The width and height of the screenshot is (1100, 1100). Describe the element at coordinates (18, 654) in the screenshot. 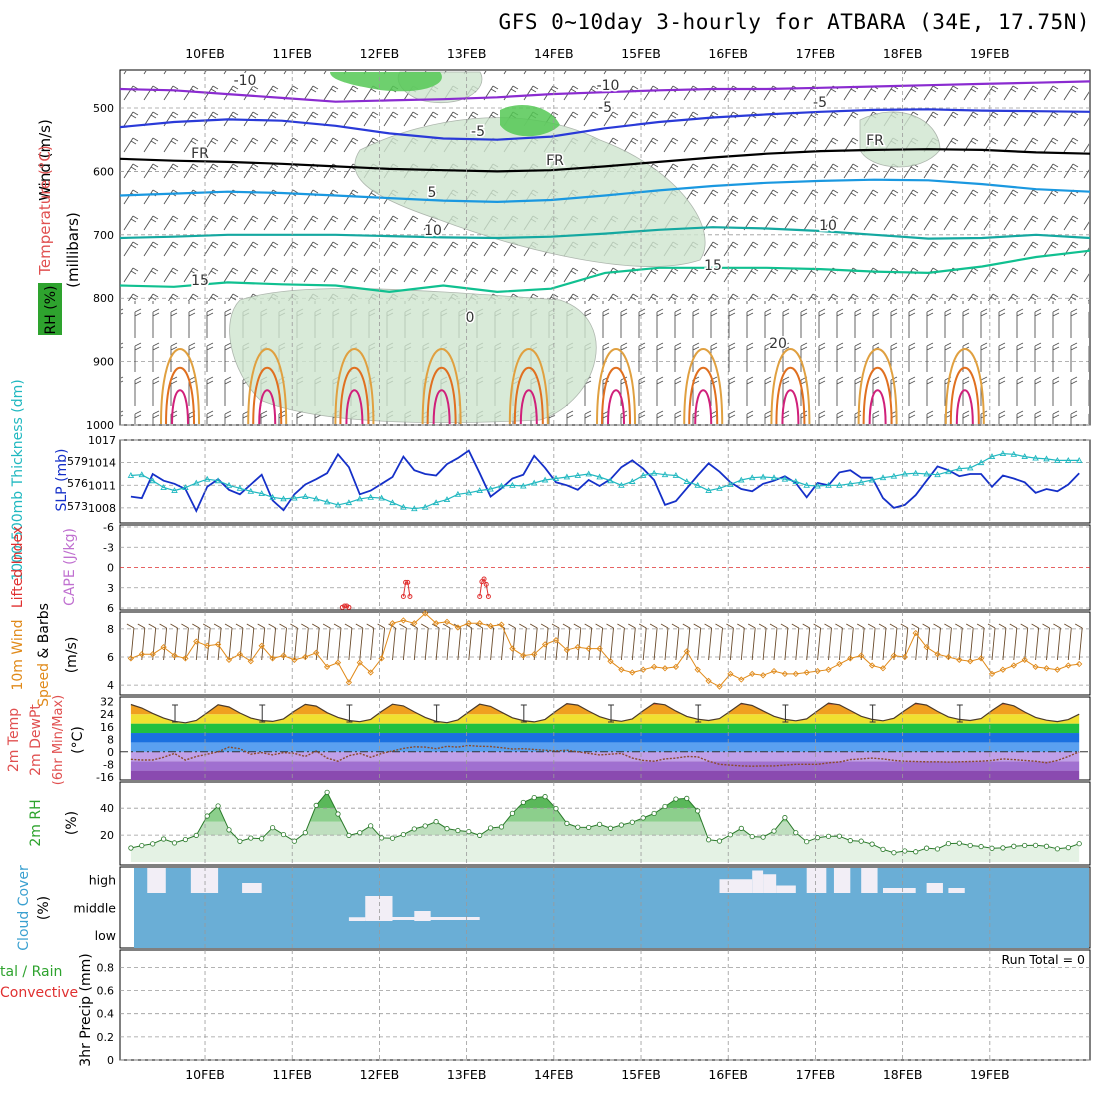

I see `wind10-axis-label-part: 10m Wind` at that location.